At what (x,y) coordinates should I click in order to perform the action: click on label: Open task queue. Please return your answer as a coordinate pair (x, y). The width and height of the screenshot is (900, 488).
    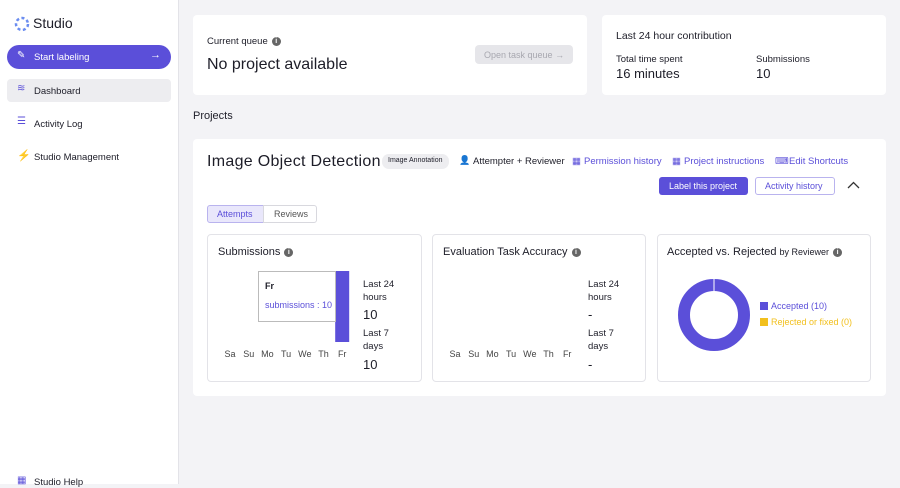
    Looking at the image, I should click on (518, 55).